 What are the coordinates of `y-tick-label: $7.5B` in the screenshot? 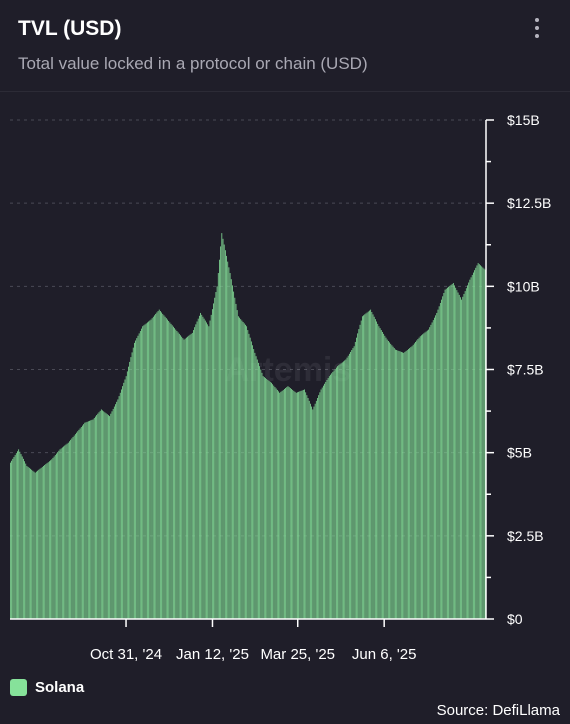 It's located at (525, 370).